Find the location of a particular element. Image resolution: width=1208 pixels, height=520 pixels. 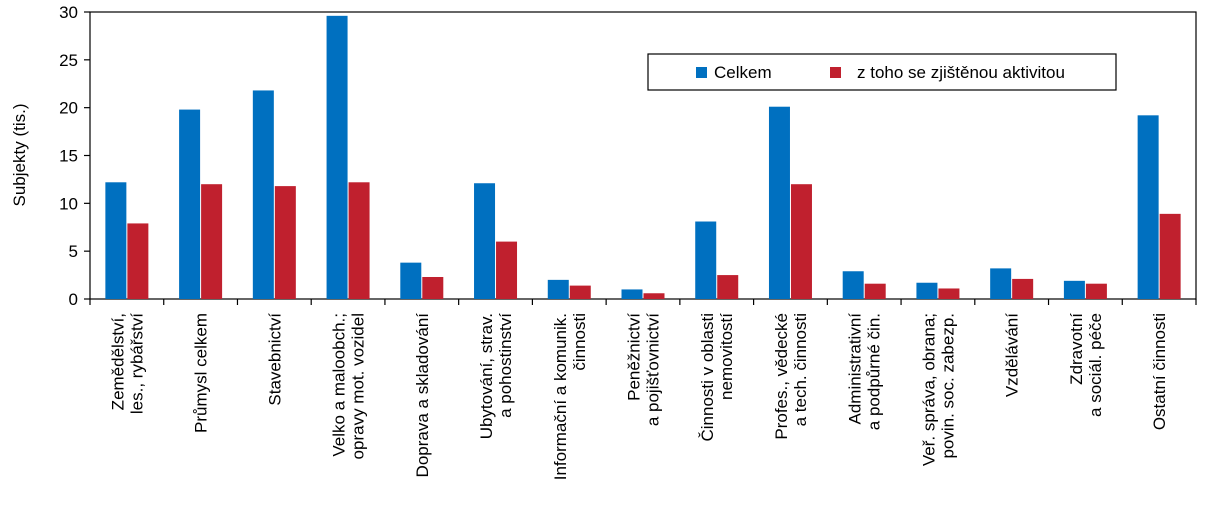

y-tick-label: 30 is located at coordinates (68, 12).